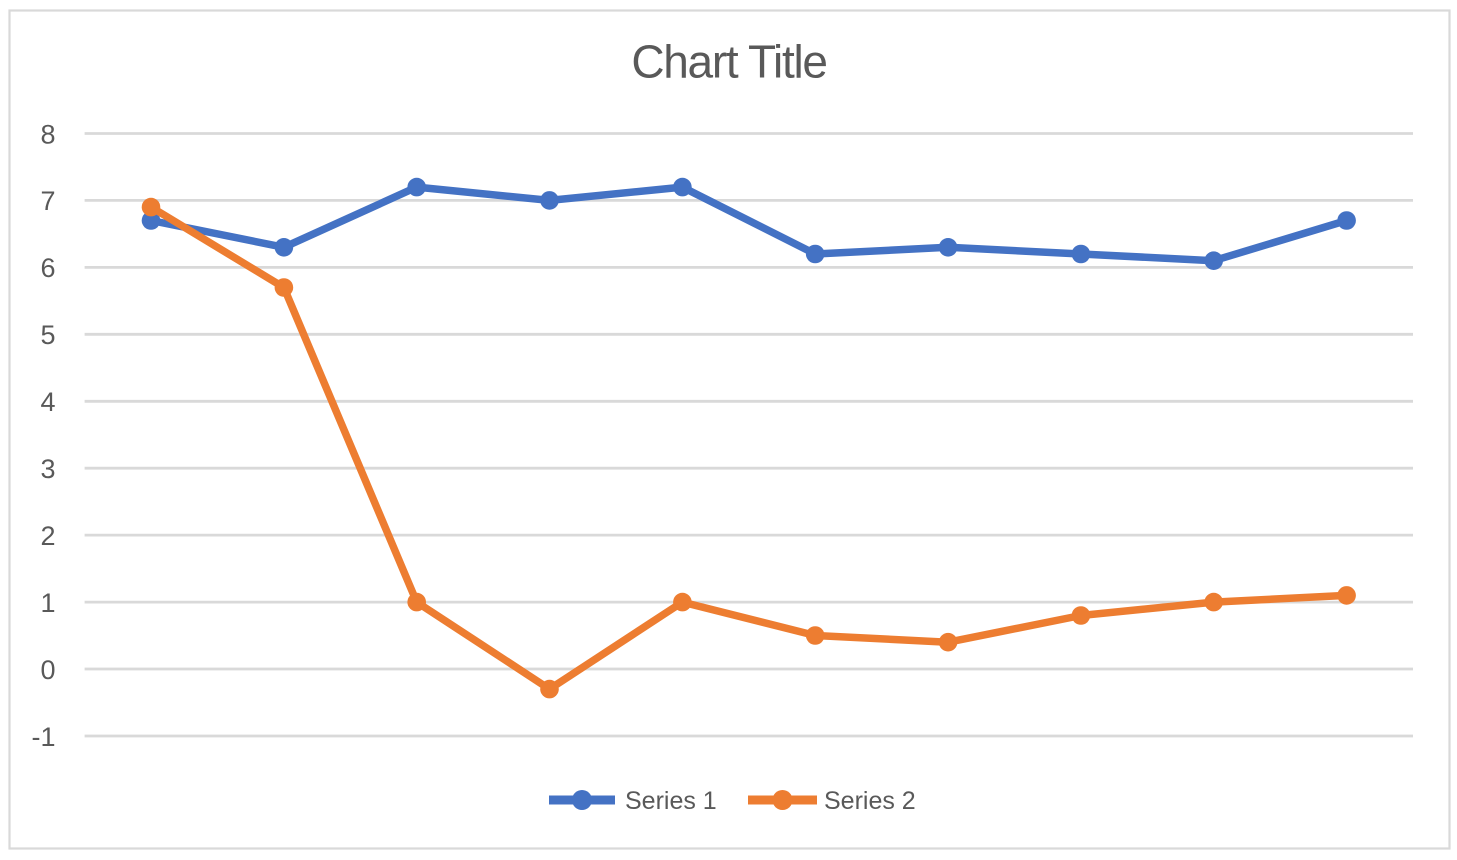  Describe the element at coordinates (47, 201) in the screenshot. I see `svg-text: 7` at that location.